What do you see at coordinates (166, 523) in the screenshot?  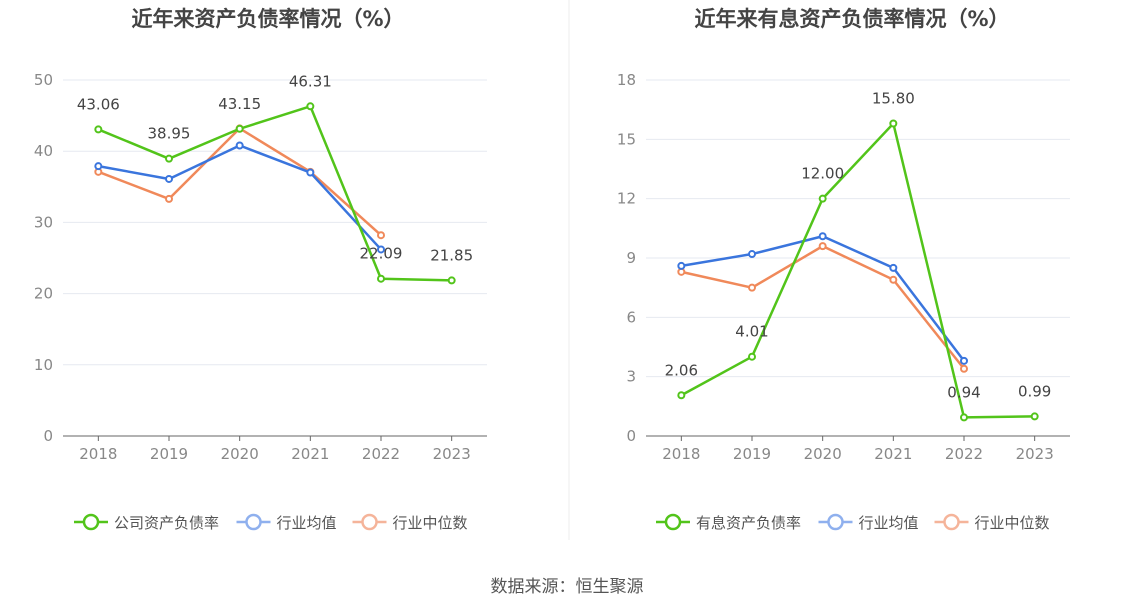 I see `legend-label: 公司资产负债率` at bounding box center [166, 523].